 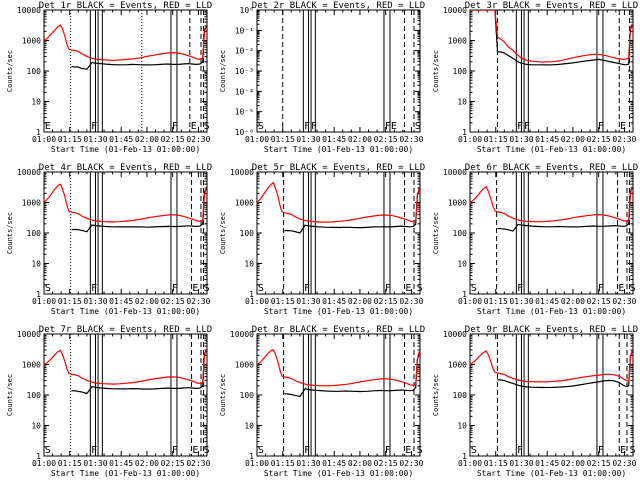 I want to click on x-axis-label: Start Time (01-Feb-13 01:00:00), so click(x=125, y=149).